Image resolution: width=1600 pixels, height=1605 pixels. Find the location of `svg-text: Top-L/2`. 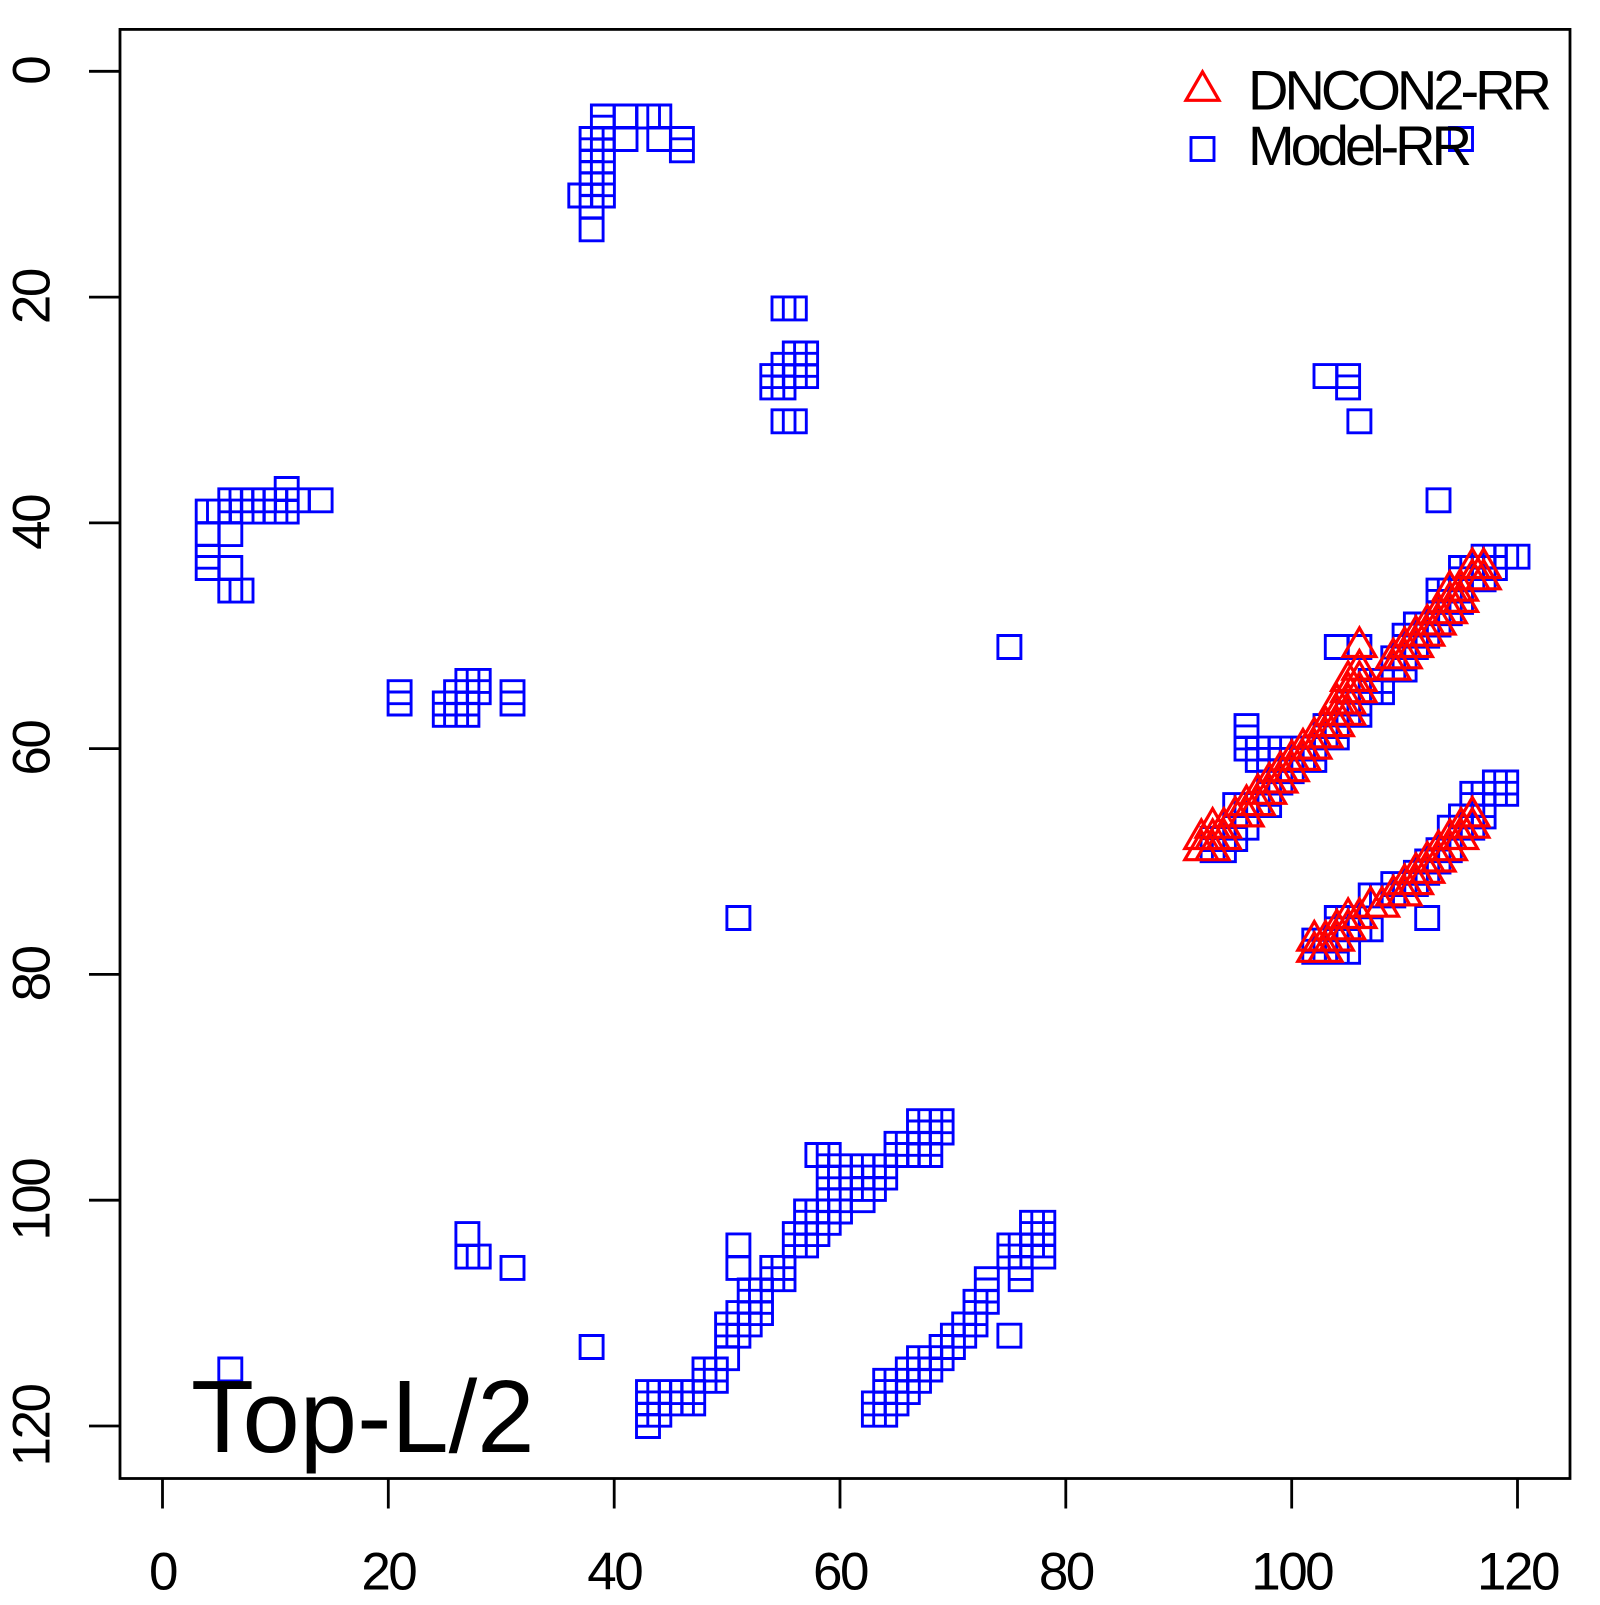

svg-text: Top-L/2 is located at coordinates (363, 1416).